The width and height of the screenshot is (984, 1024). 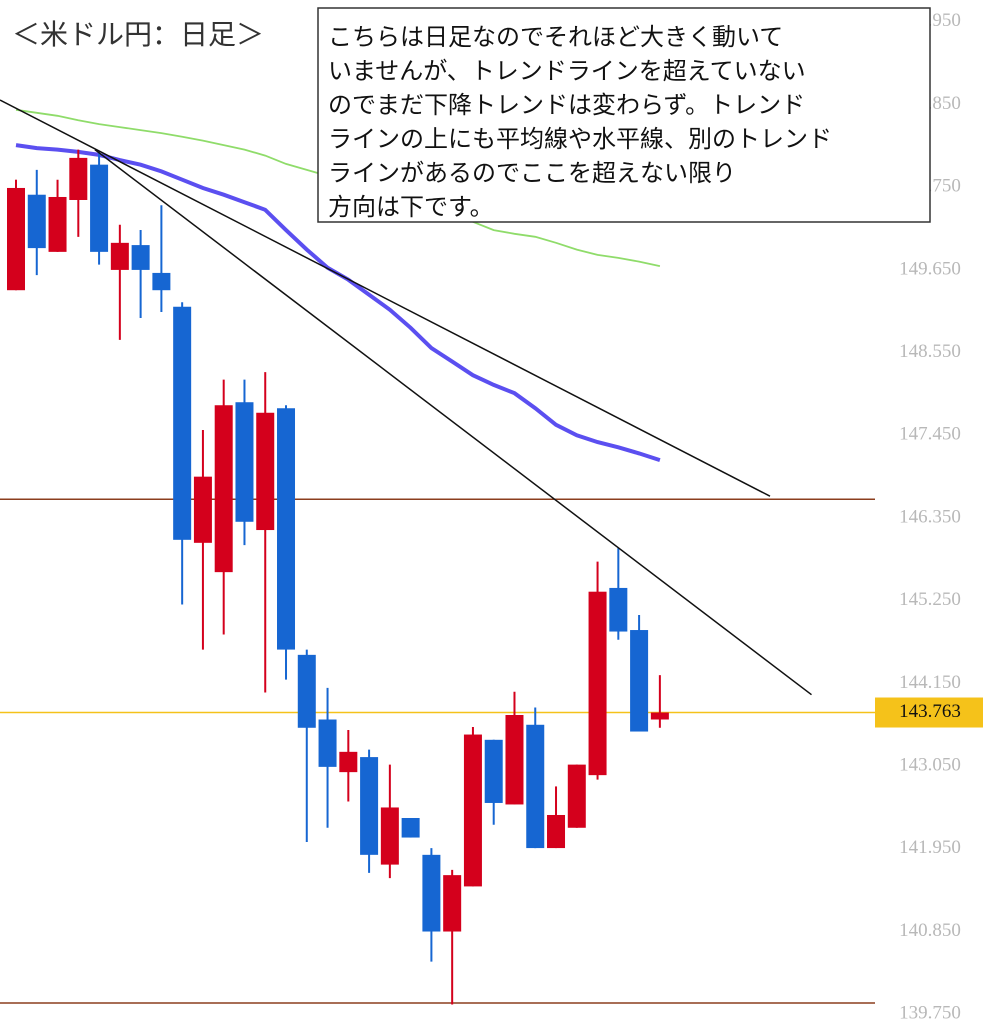 What do you see at coordinates (411, 207) in the screenshot?
I see `note-line: 方向は下です。` at bounding box center [411, 207].